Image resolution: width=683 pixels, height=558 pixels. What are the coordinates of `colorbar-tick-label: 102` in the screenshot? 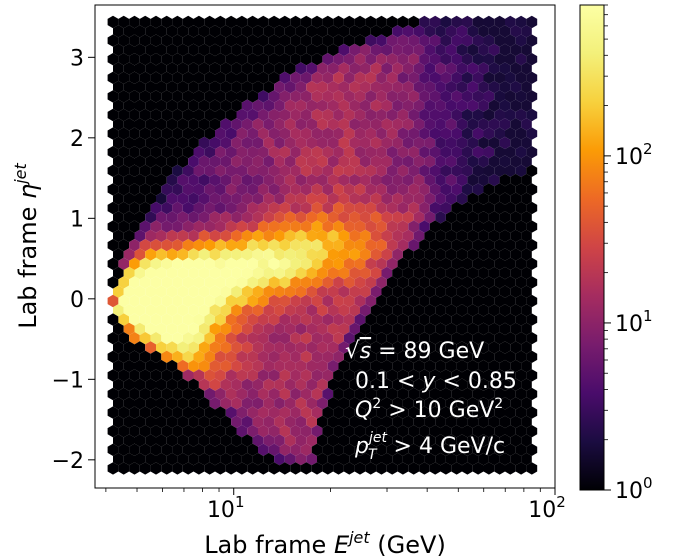 It's located at (634, 155).